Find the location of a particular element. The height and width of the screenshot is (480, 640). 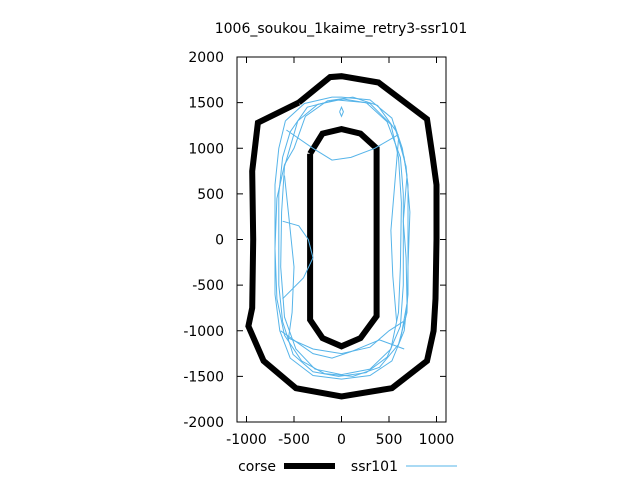

y-tick-label: -1500 is located at coordinates (203, 377).